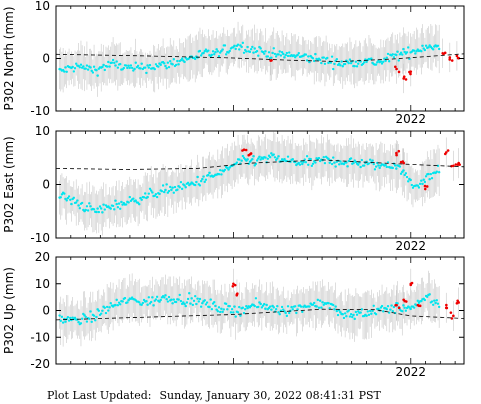 Image resolution: width=481 pixels, height=404 pixels. What do you see at coordinates (270, 395) in the screenshot?
I see `footer-timestamp: Sunday, January 30, 2022 08:41:31 PST` at bounding box center [270, 395].